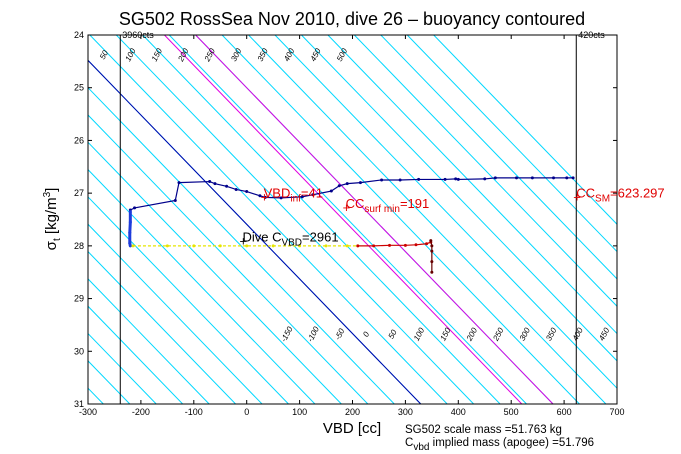  What do you see at coordinates (79, 193) in the screenshot?
I see `y-tick-label: 27` at bounding box center [79, 193].